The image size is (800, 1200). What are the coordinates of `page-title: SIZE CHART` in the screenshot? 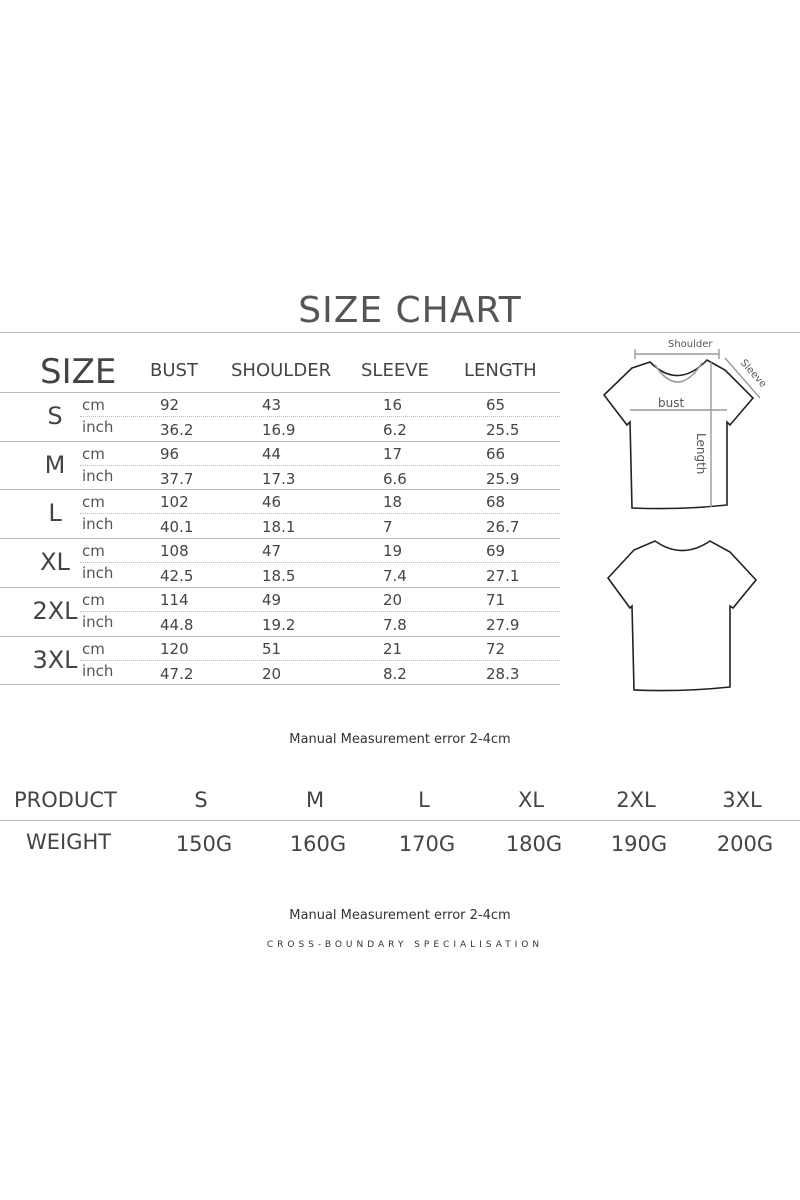 It's located at (410, 310).